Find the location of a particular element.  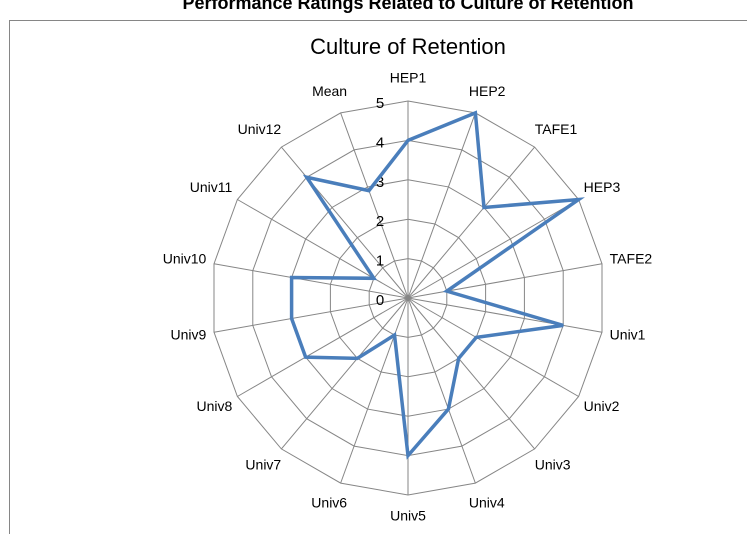

category-label: Univ10 is located at coordinates (185, 259).